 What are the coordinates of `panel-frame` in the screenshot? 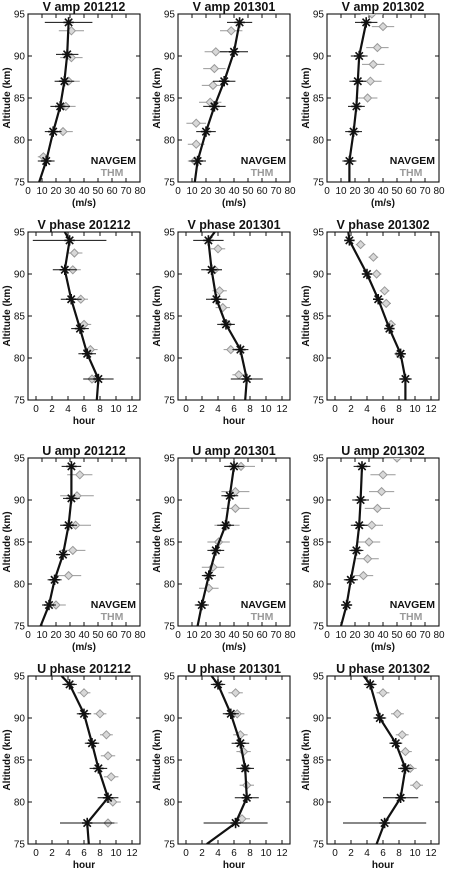 It's located at (383, 760).